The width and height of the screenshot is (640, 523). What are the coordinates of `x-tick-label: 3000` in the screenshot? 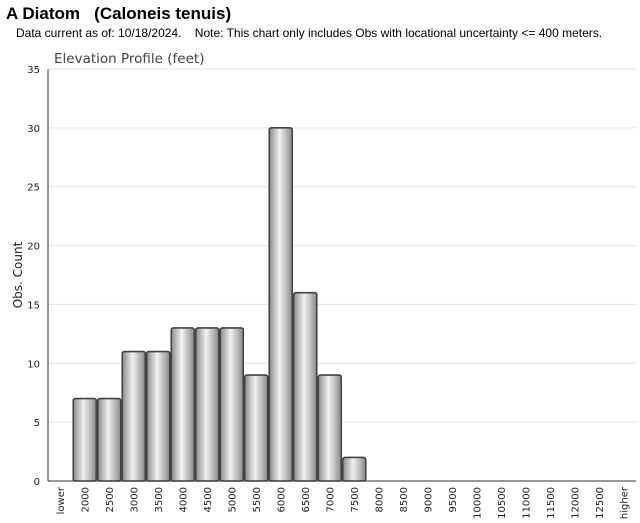 It's located at (134, 499).